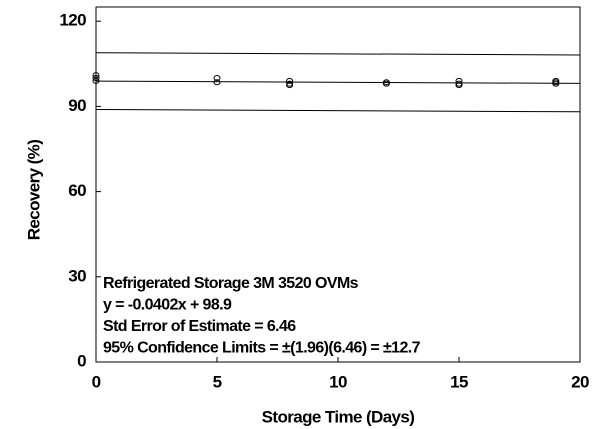  I want to click on annotation: Refrigerated Storage 3M 3520 OVMs, so click(231, 283).